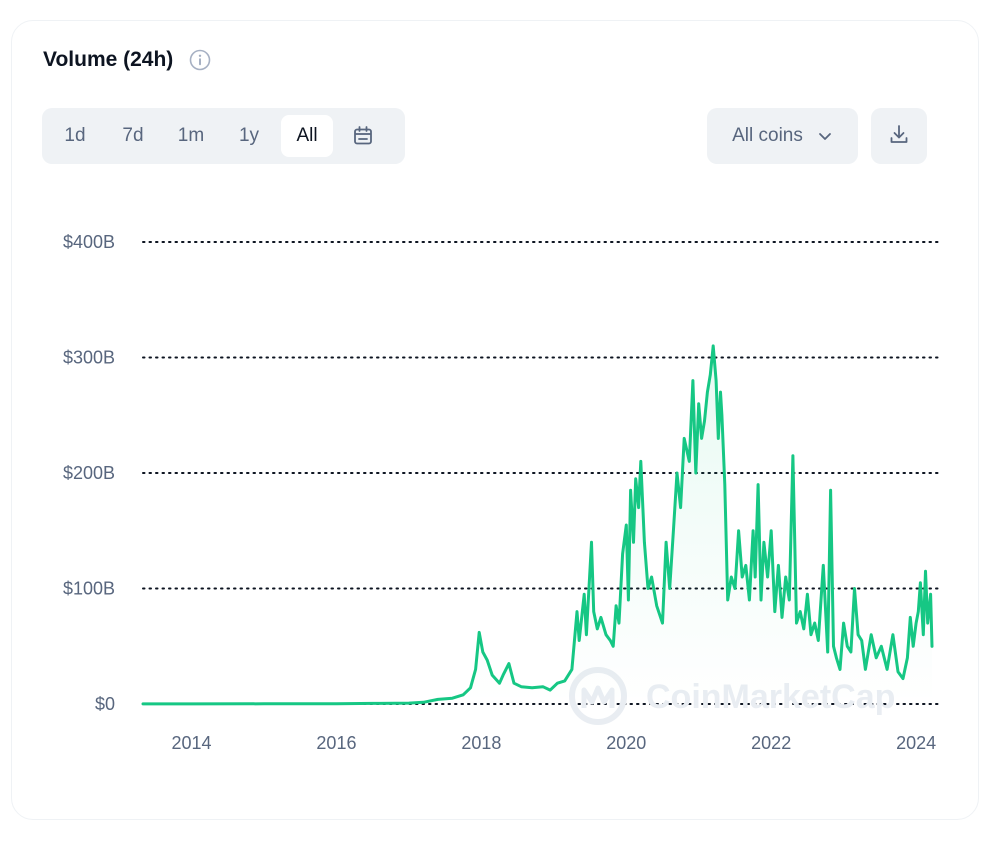  I want to click on coins-select: All coins, so click(782, 136).